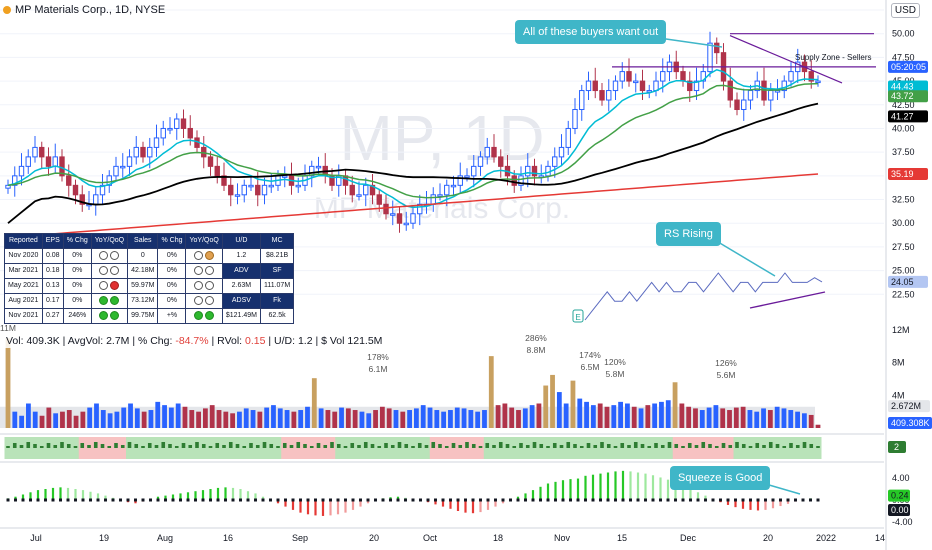  What do you see at coordinates (228, 538) in the screenshot?
I see `x-tick-label: 16` at bounding box center [228, 538].